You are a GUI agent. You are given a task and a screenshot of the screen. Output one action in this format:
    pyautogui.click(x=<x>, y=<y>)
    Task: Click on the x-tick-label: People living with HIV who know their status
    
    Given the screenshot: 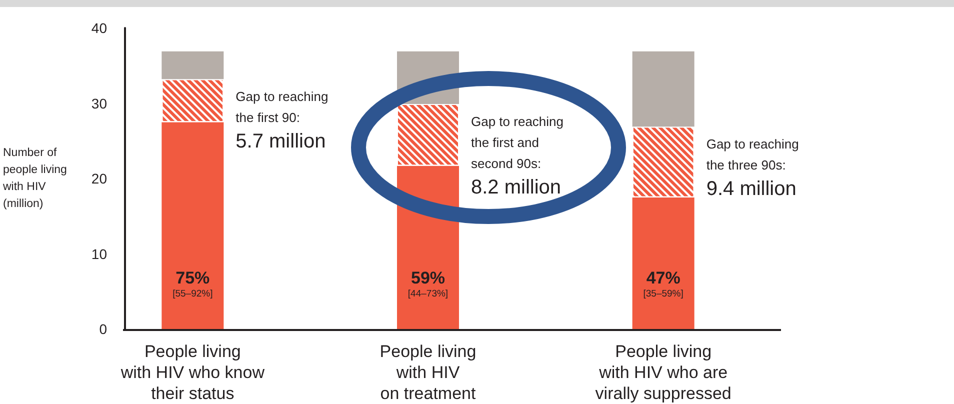 What is the action you would take?
    pyautogui.click(x=193, y=372)
    